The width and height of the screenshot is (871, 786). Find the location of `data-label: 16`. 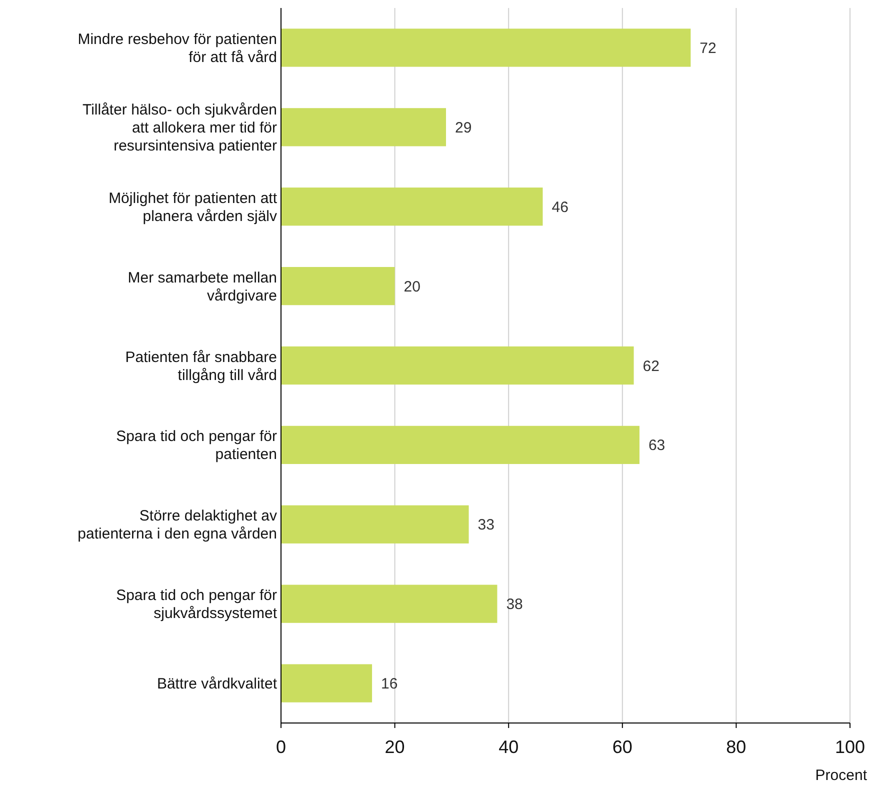

data-label: 16 is located at coordinates (389, 684).